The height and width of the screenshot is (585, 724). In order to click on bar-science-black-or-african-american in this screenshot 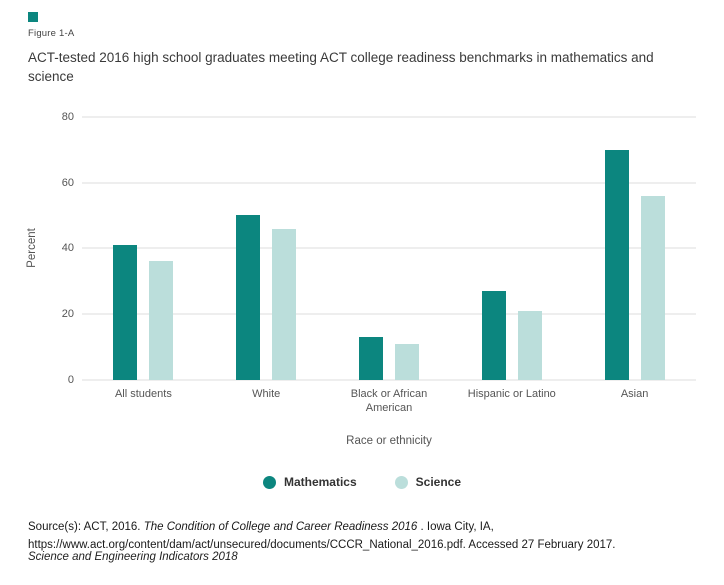, I will do `click(406, 361)`.